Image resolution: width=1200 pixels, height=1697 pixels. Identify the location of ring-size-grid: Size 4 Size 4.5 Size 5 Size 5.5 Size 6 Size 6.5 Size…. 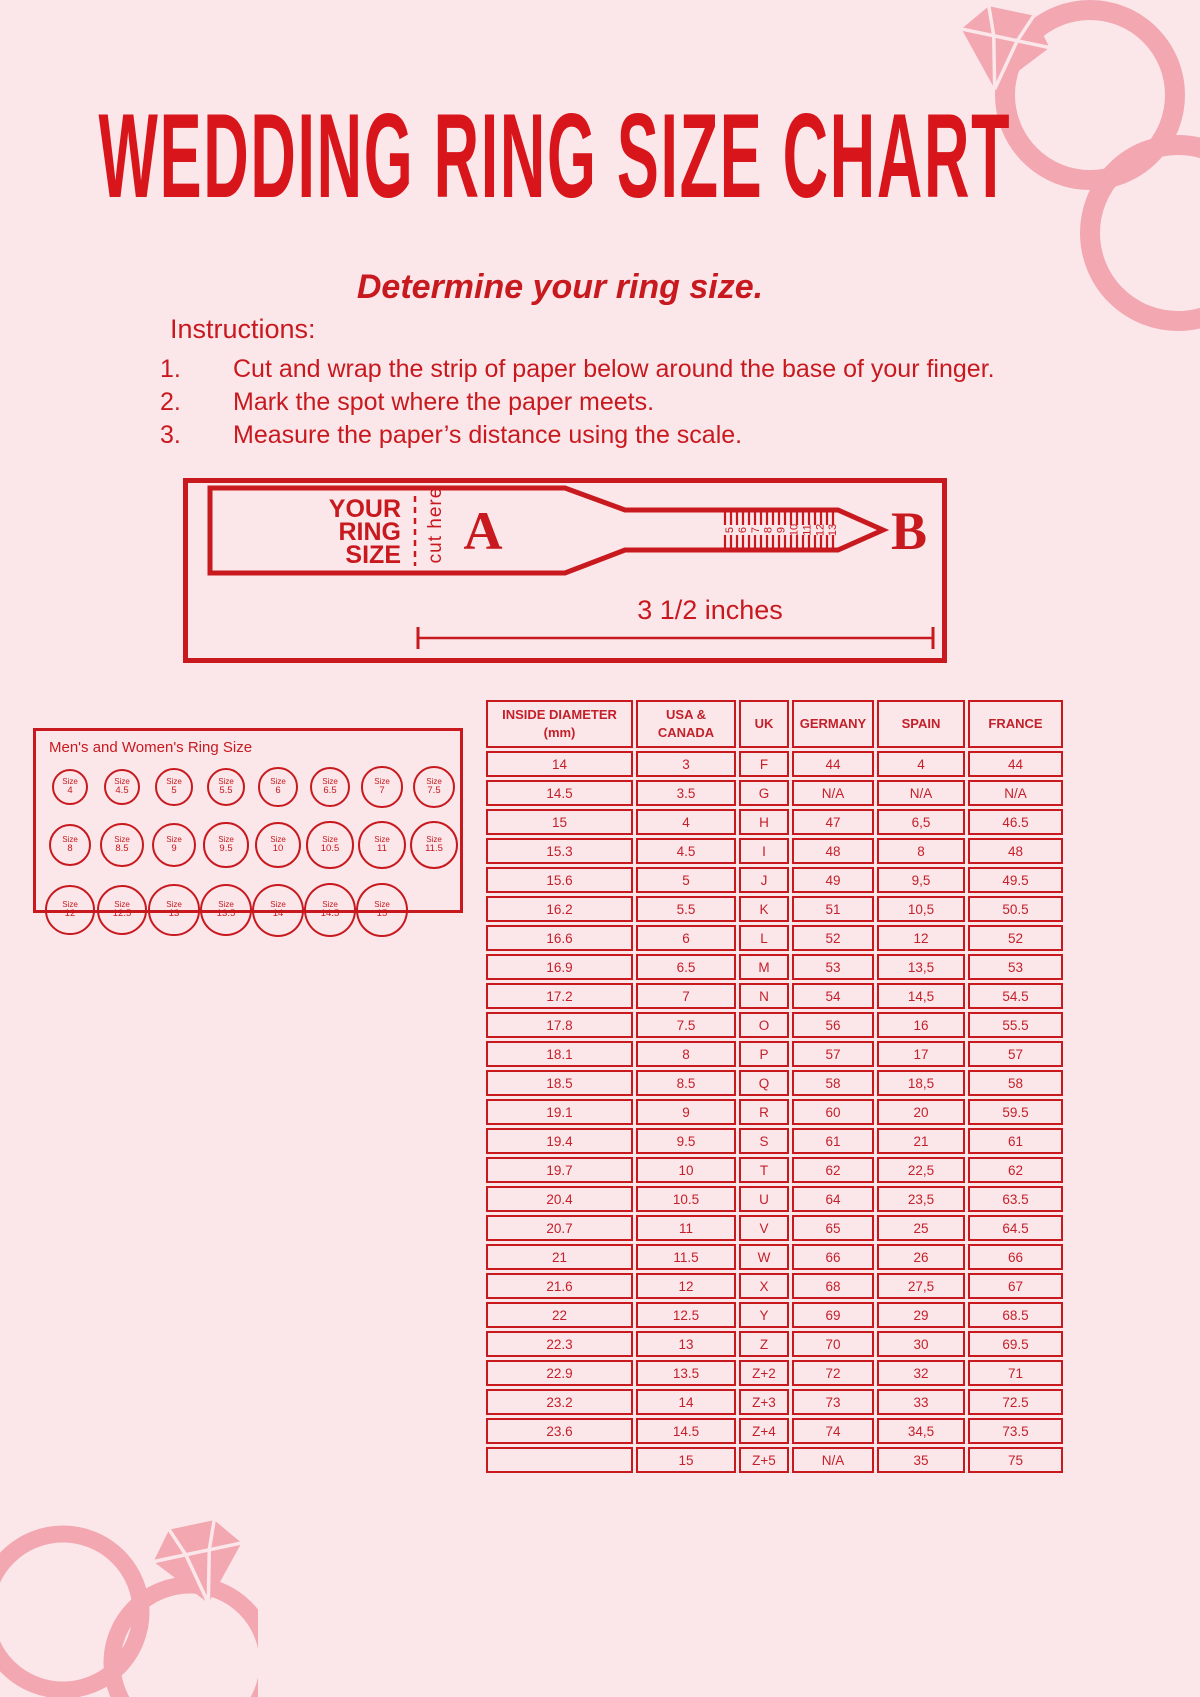
(252, 852).